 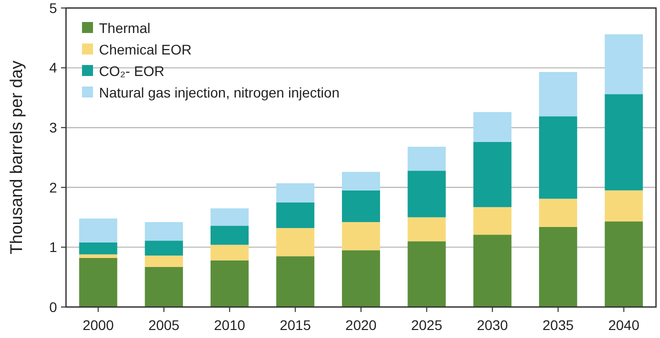 I want to click on y-tick-label: 5, so click(x=53, y=8).